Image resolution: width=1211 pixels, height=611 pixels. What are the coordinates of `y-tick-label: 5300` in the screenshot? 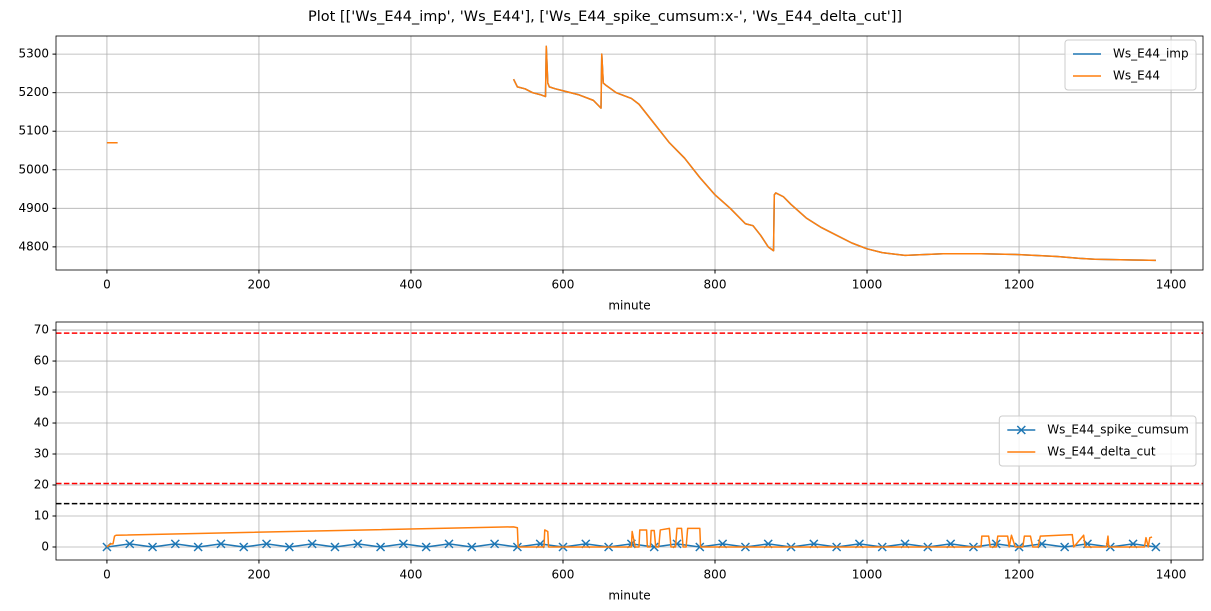 It's located at (33, 54).